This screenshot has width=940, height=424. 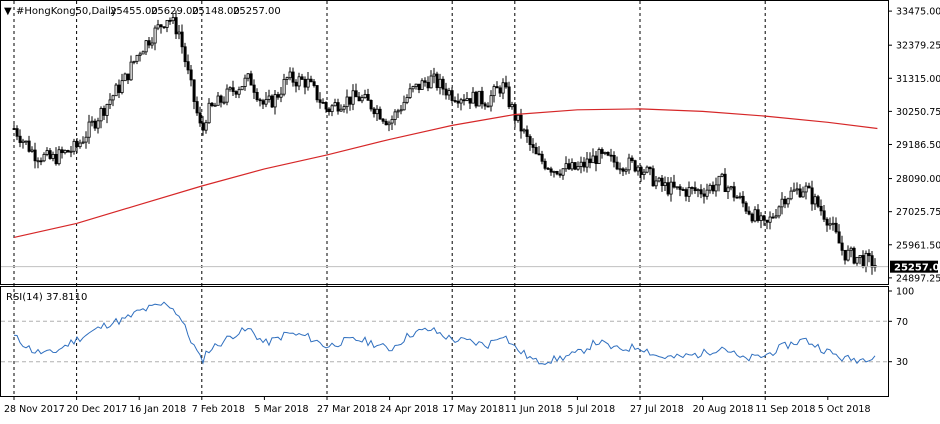 I want to click on price-tick-label: 31315.00, so click(x=918, y=79).